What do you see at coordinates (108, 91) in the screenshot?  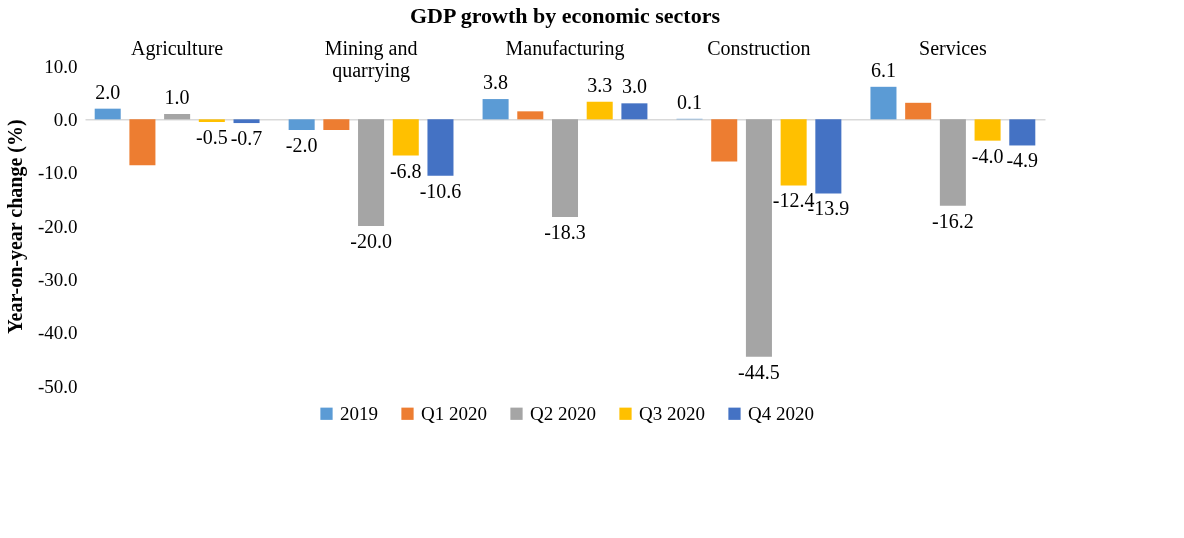 I see `data-label: 2.0` at bounding box center [108, 91].